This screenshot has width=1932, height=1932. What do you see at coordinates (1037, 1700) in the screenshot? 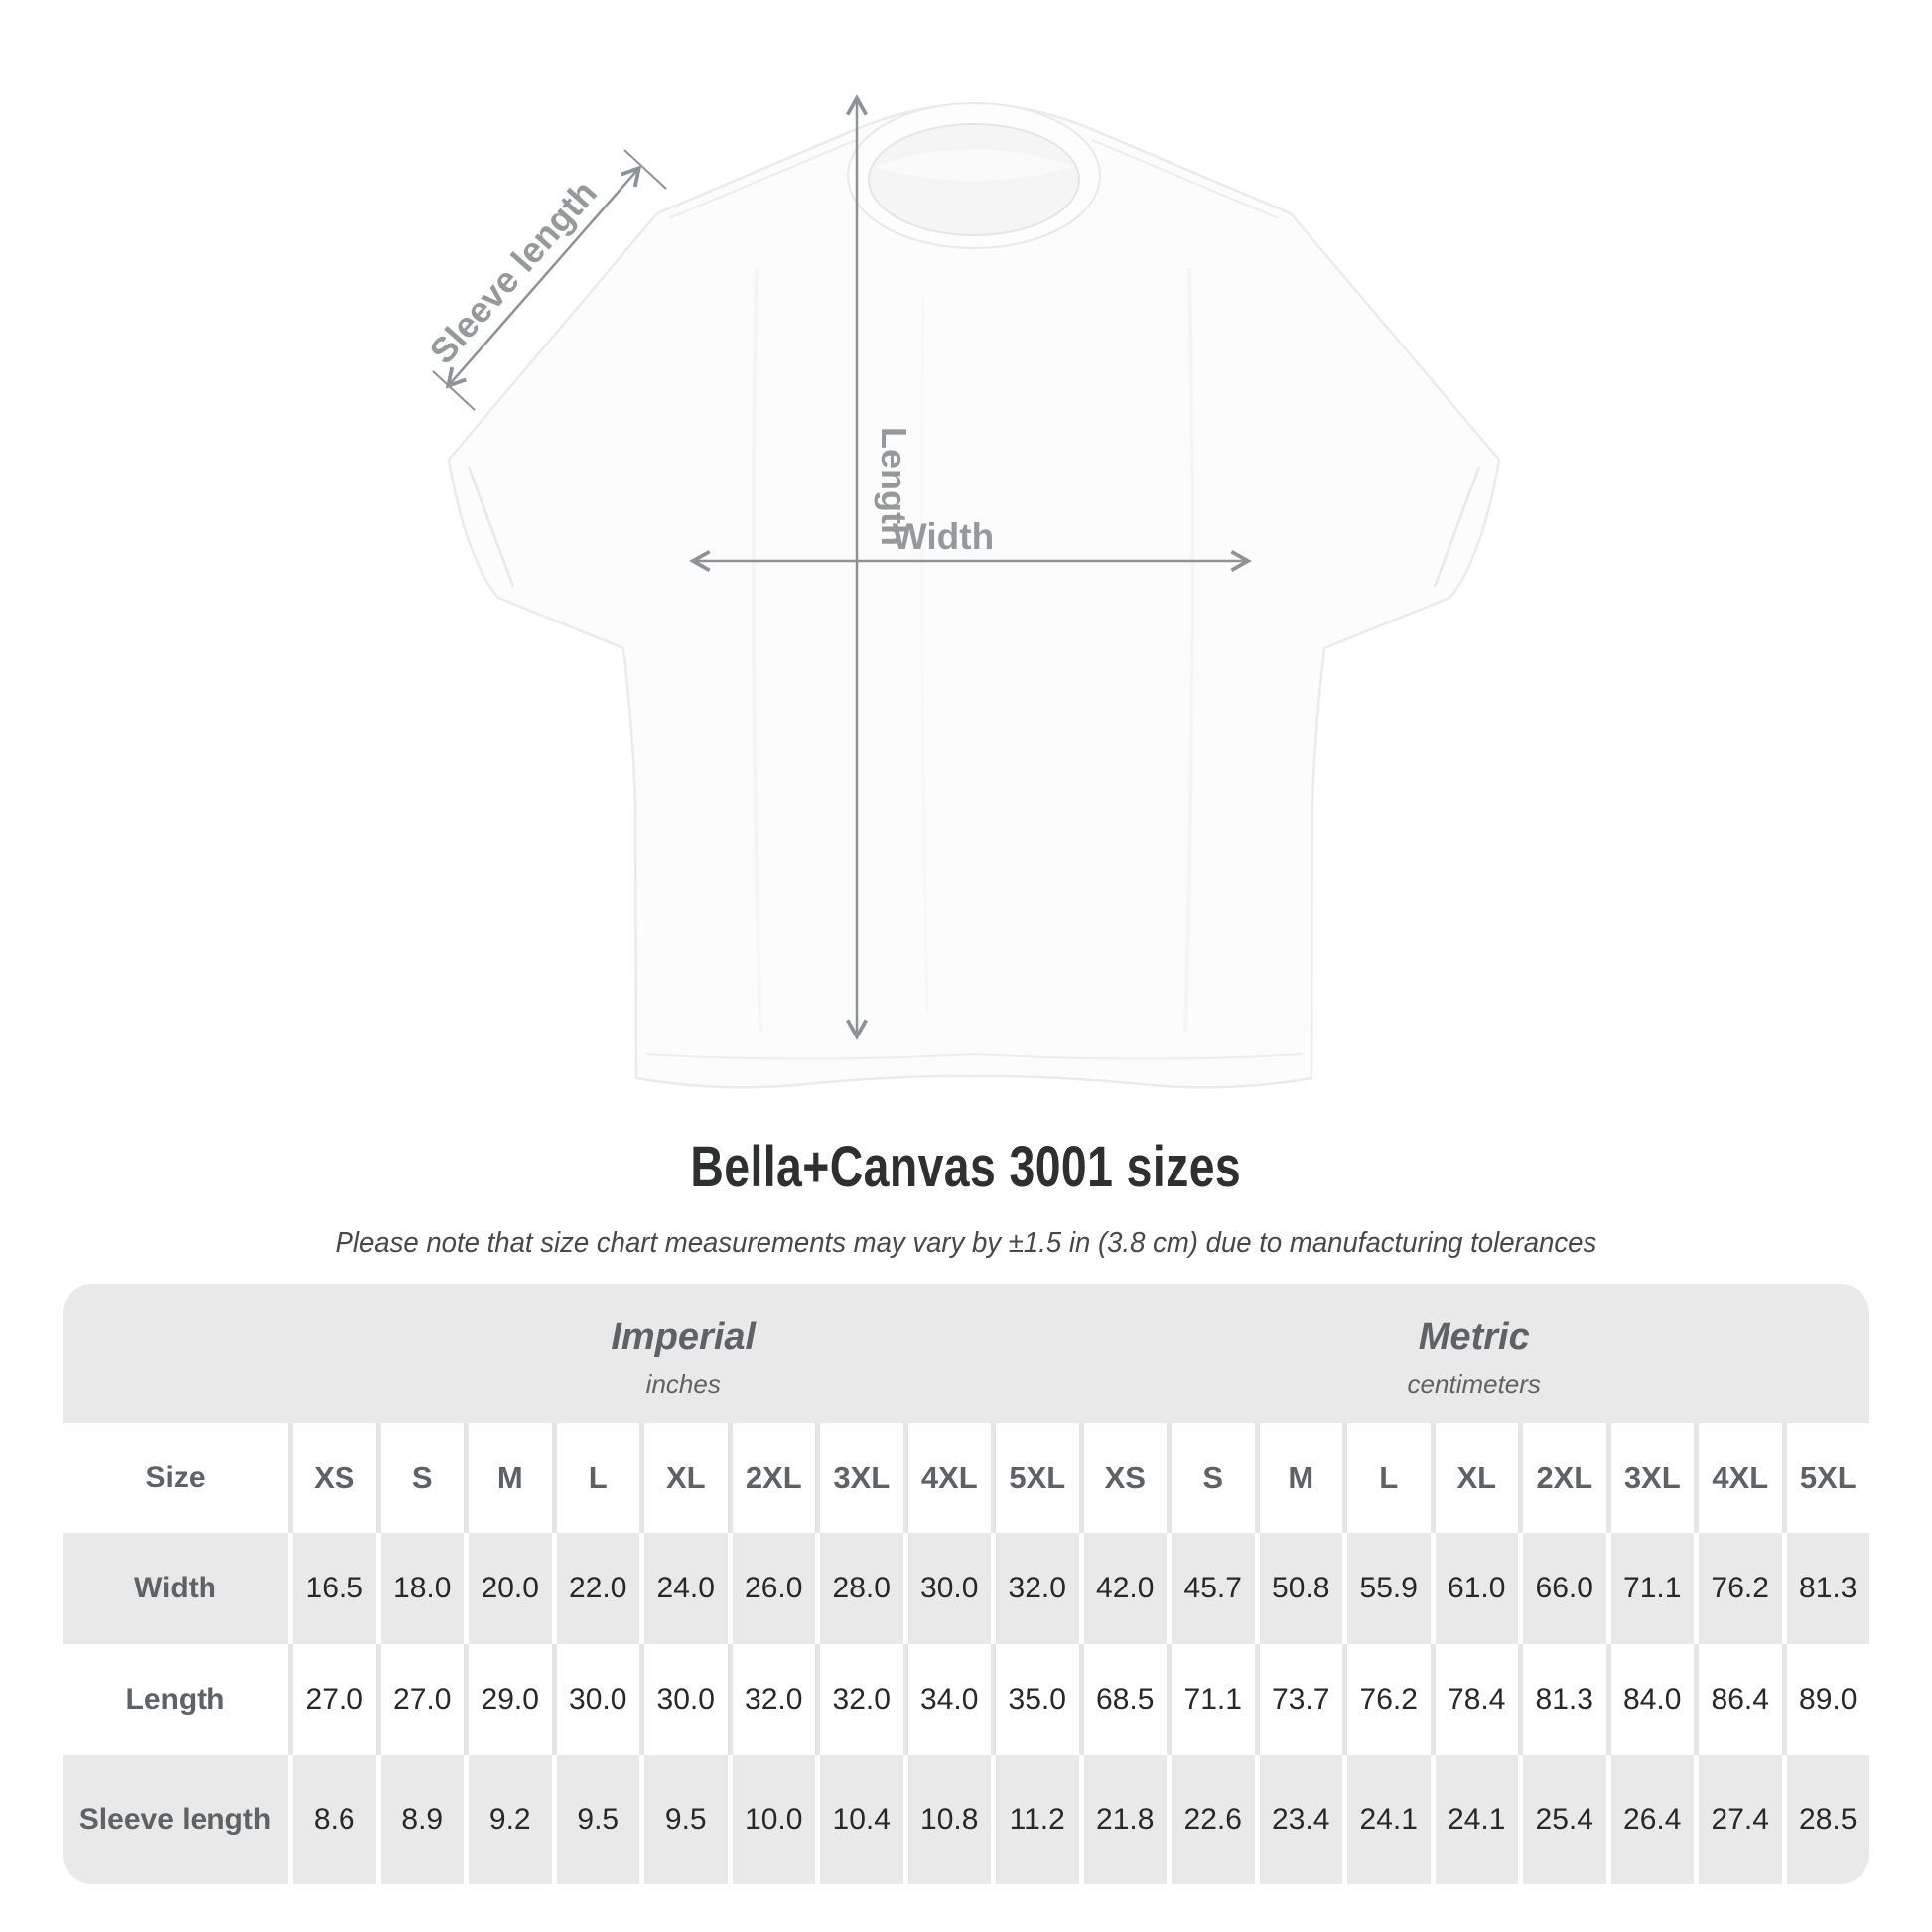
I see `imperial-value: 35.0` at bounding box center [1037, 1700].